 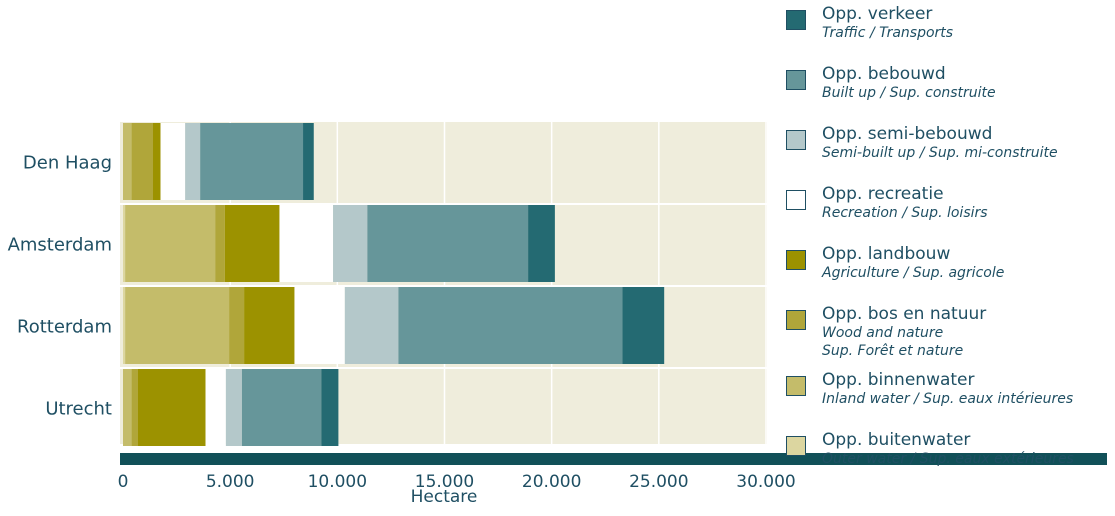 I want to click on legend-item: Opp. recreatie Recreation / Sup. loisirs, so click(x=949, y=210).